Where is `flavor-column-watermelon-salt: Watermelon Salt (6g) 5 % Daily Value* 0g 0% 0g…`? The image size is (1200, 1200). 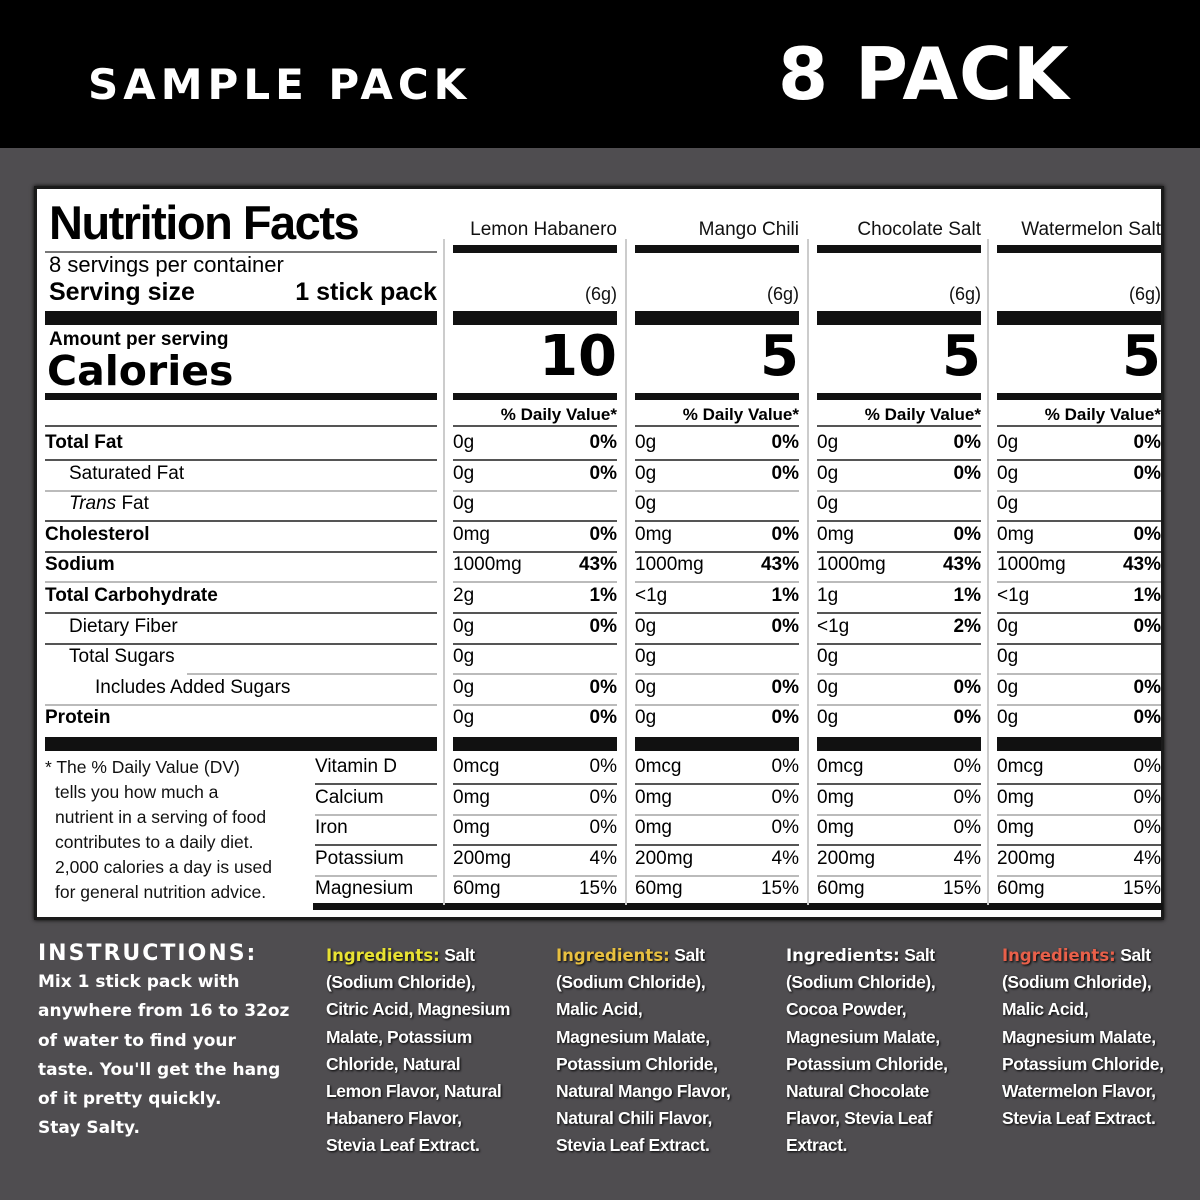
flavor-column-watermelon-salt: Watermelon Salt (6g) 5 % Daily Value* 0g 0% 0g… is located at coordinates (1079, 554).